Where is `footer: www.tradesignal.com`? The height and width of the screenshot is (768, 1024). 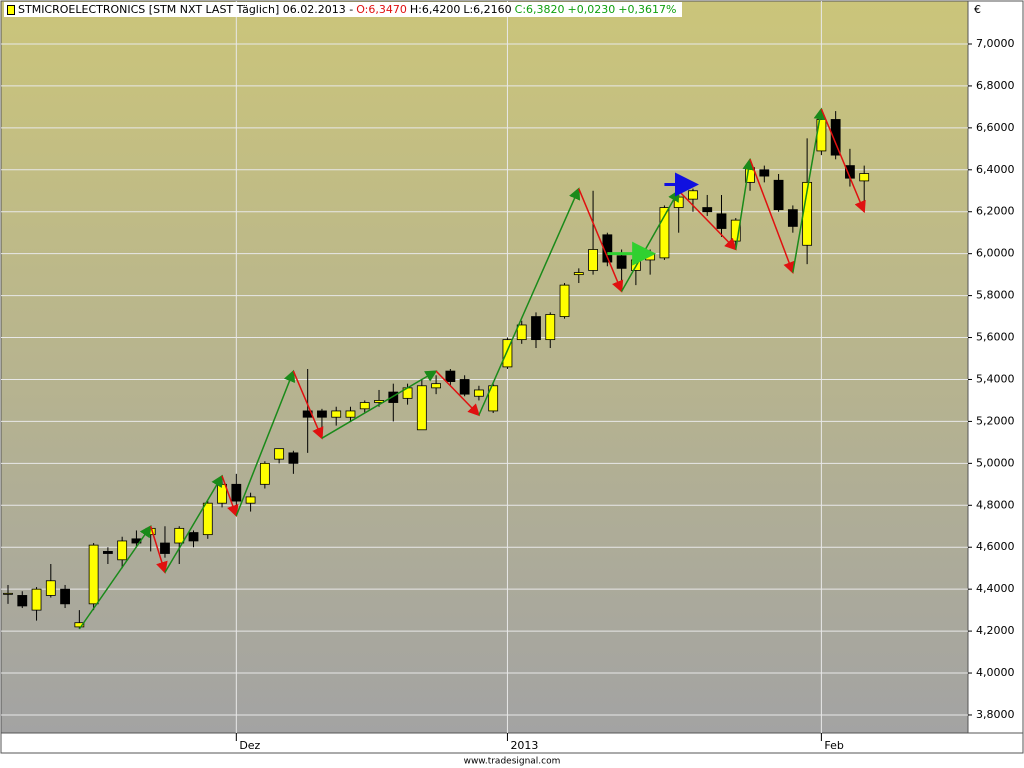 footer: www.tradesignal.com is located at coordinates (512, 762).